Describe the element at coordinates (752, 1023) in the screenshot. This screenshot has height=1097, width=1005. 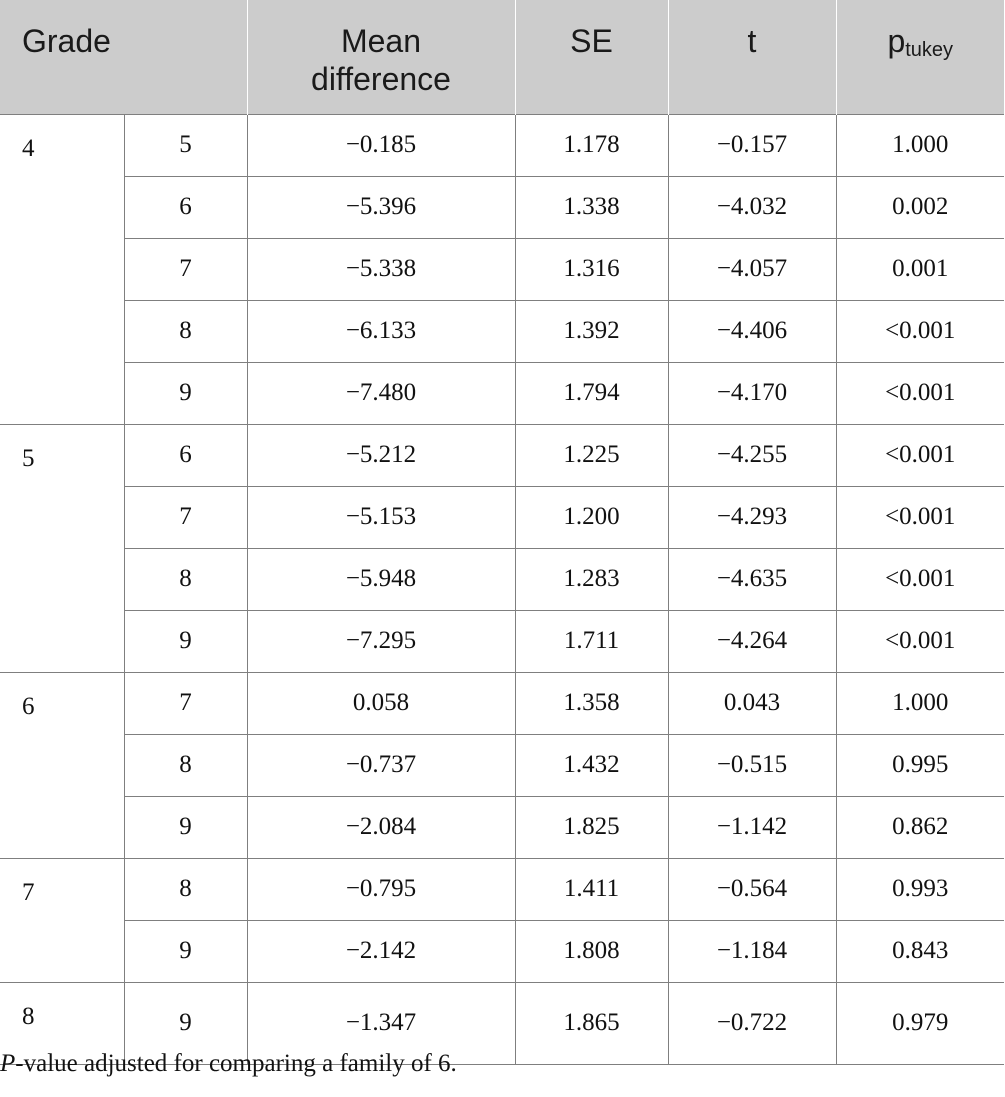
I see `t-cell: −0.722` at that location.